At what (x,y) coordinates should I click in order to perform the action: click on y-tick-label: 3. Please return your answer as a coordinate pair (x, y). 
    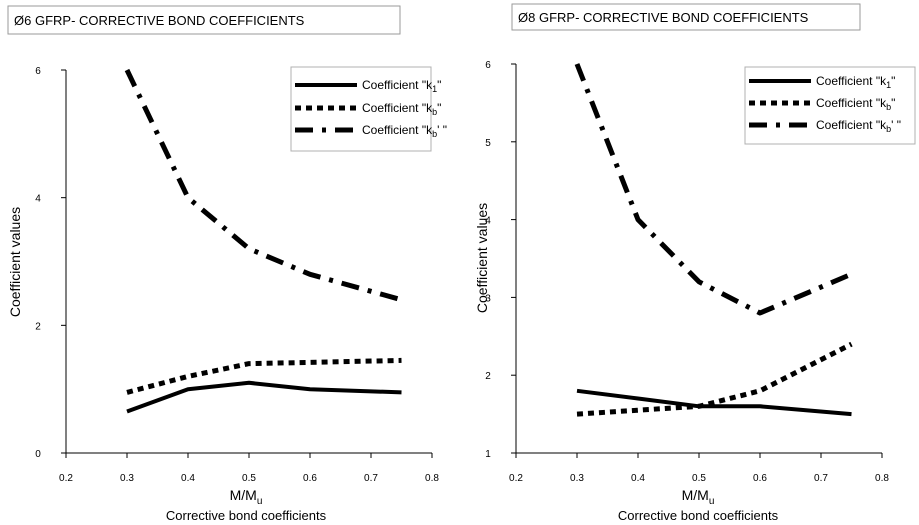
    Looking at the image, I should click on (488, 298).